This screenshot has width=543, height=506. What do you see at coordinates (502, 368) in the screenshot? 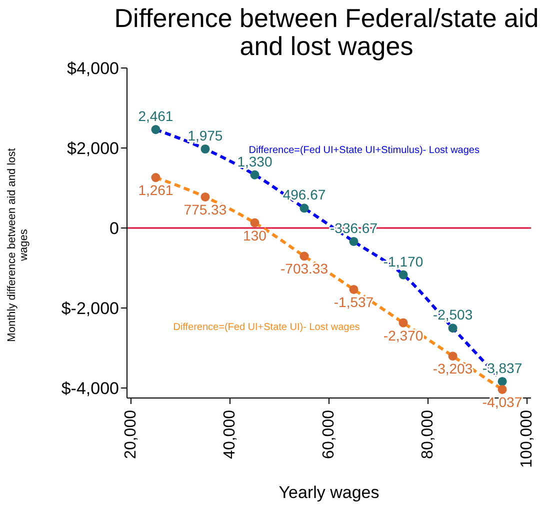
I see `data-label: -3,837` at bounding box center [502, 368].